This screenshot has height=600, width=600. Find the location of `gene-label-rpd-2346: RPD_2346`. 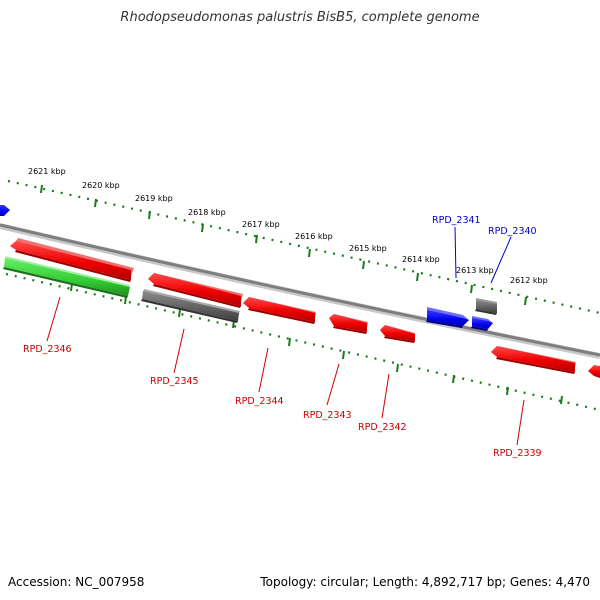

gene-label-rpd-2346: RPD_2346 is located at coordinates (47, 349).